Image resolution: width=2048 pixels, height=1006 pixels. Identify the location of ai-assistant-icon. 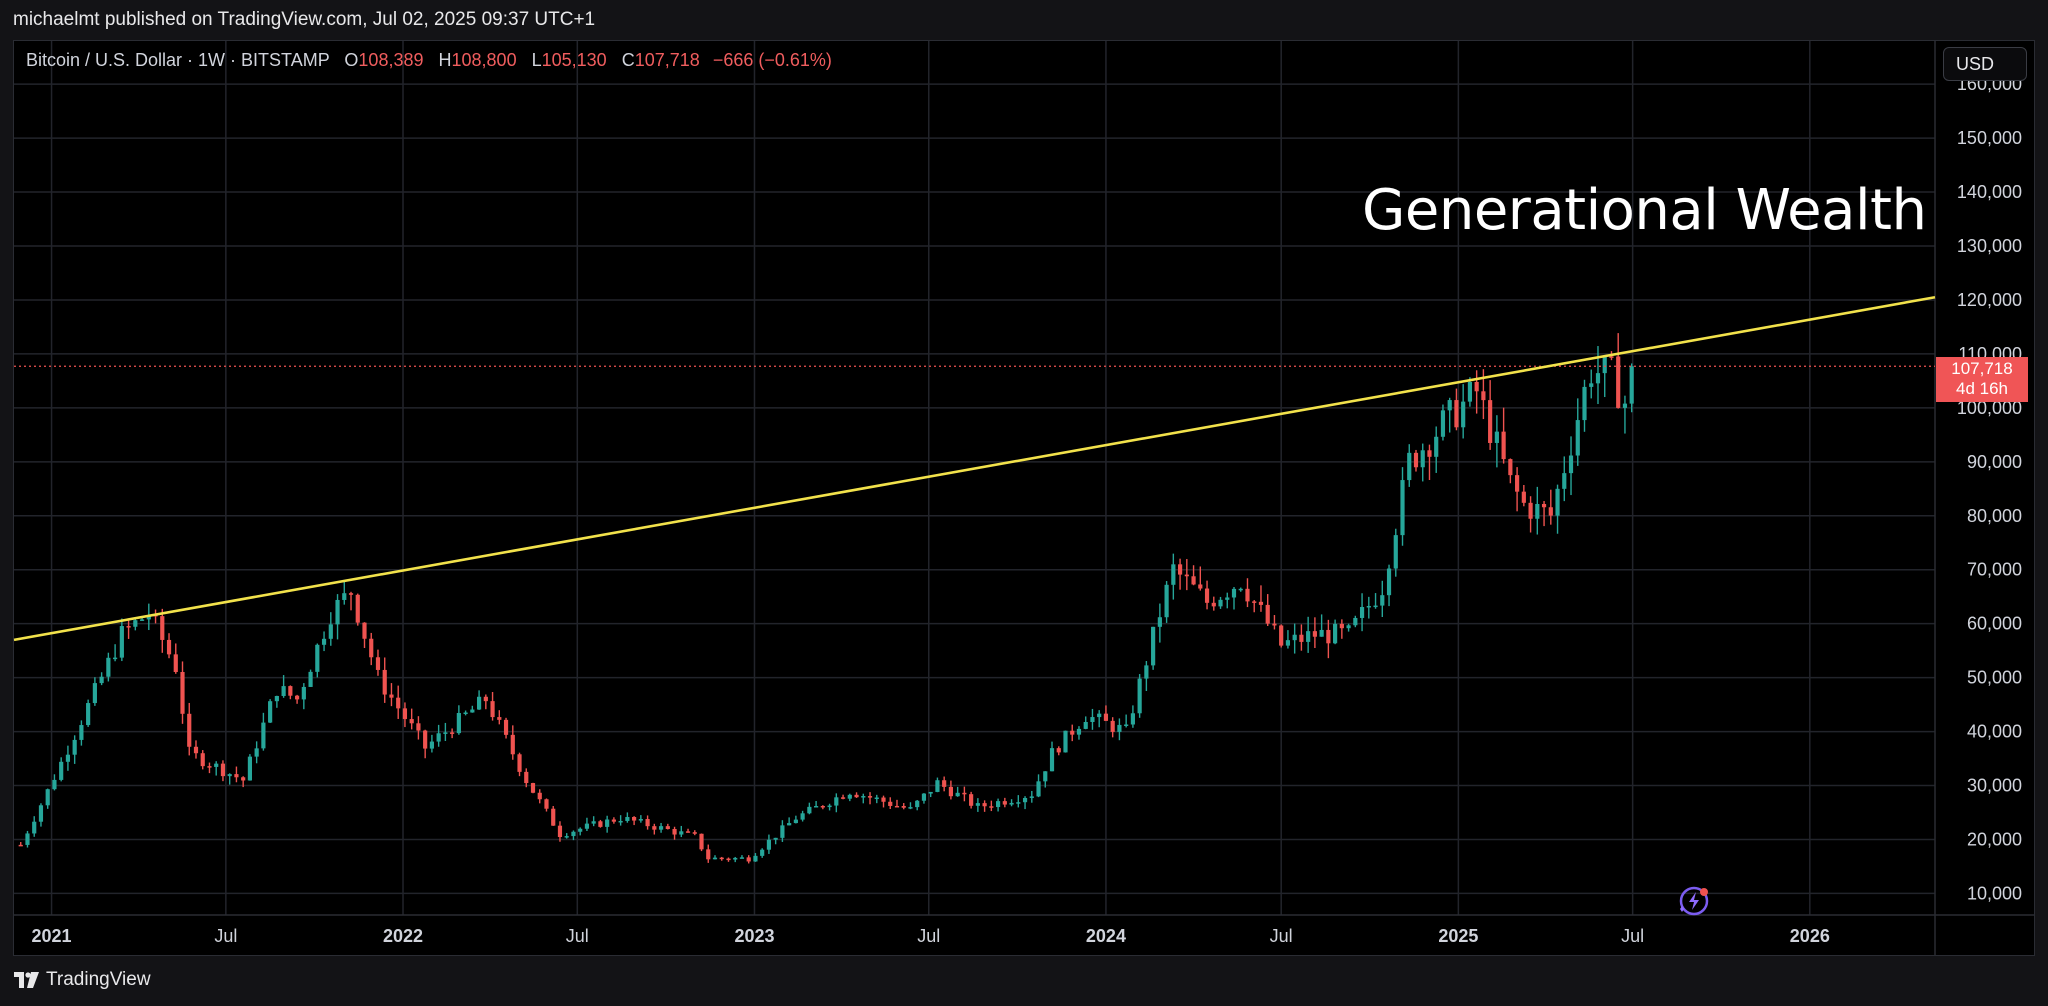
(1694, 903).